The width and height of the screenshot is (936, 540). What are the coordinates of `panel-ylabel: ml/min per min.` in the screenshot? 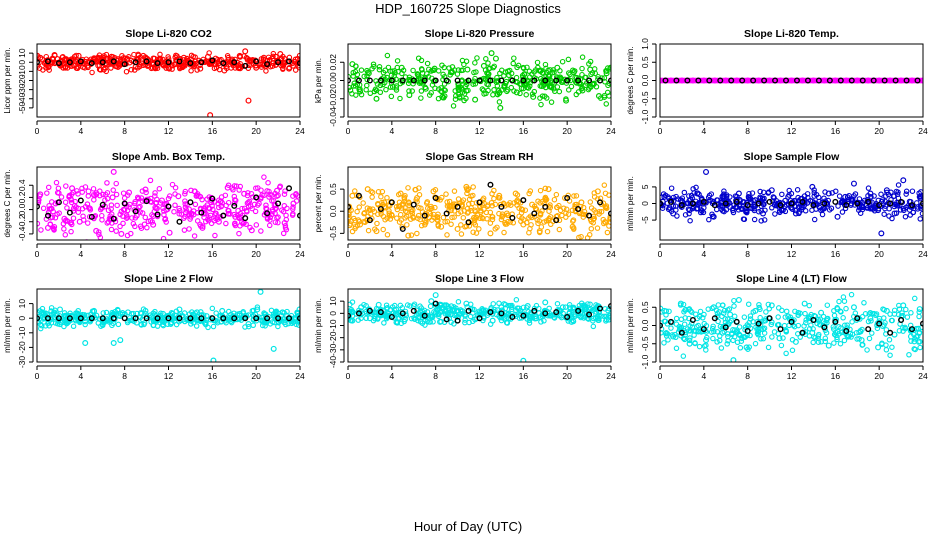 It's located at (7, 325).